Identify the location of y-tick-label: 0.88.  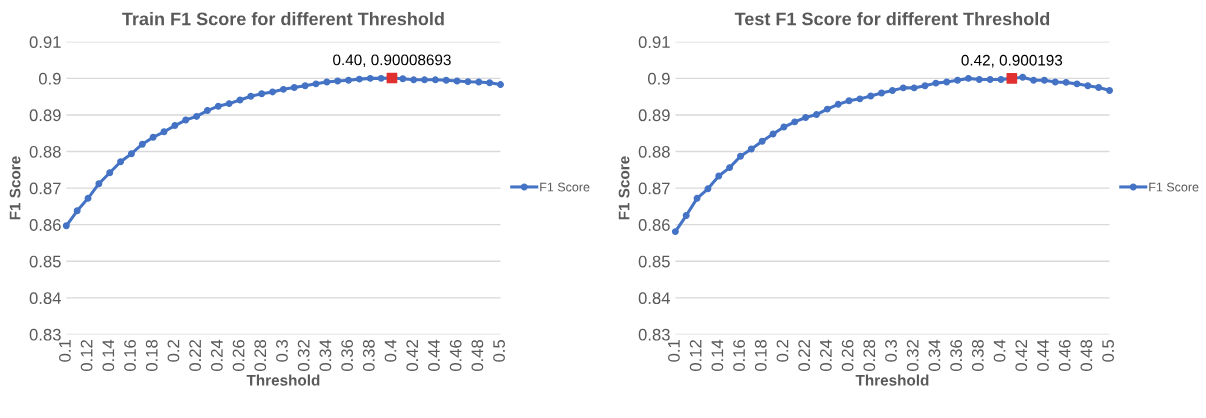
(654, 151).